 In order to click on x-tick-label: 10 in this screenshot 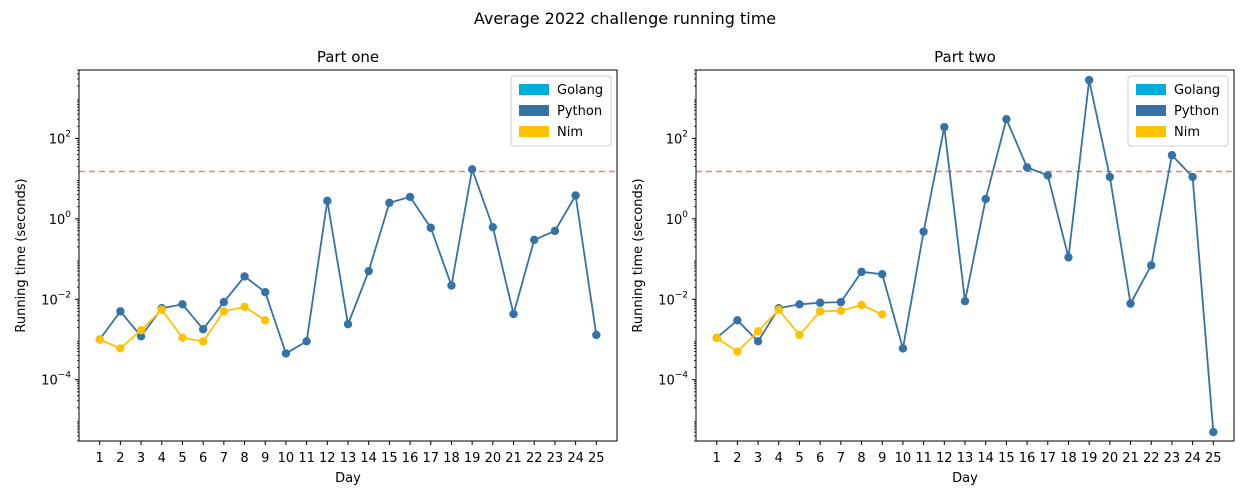, I will do `click(903, 458)`.